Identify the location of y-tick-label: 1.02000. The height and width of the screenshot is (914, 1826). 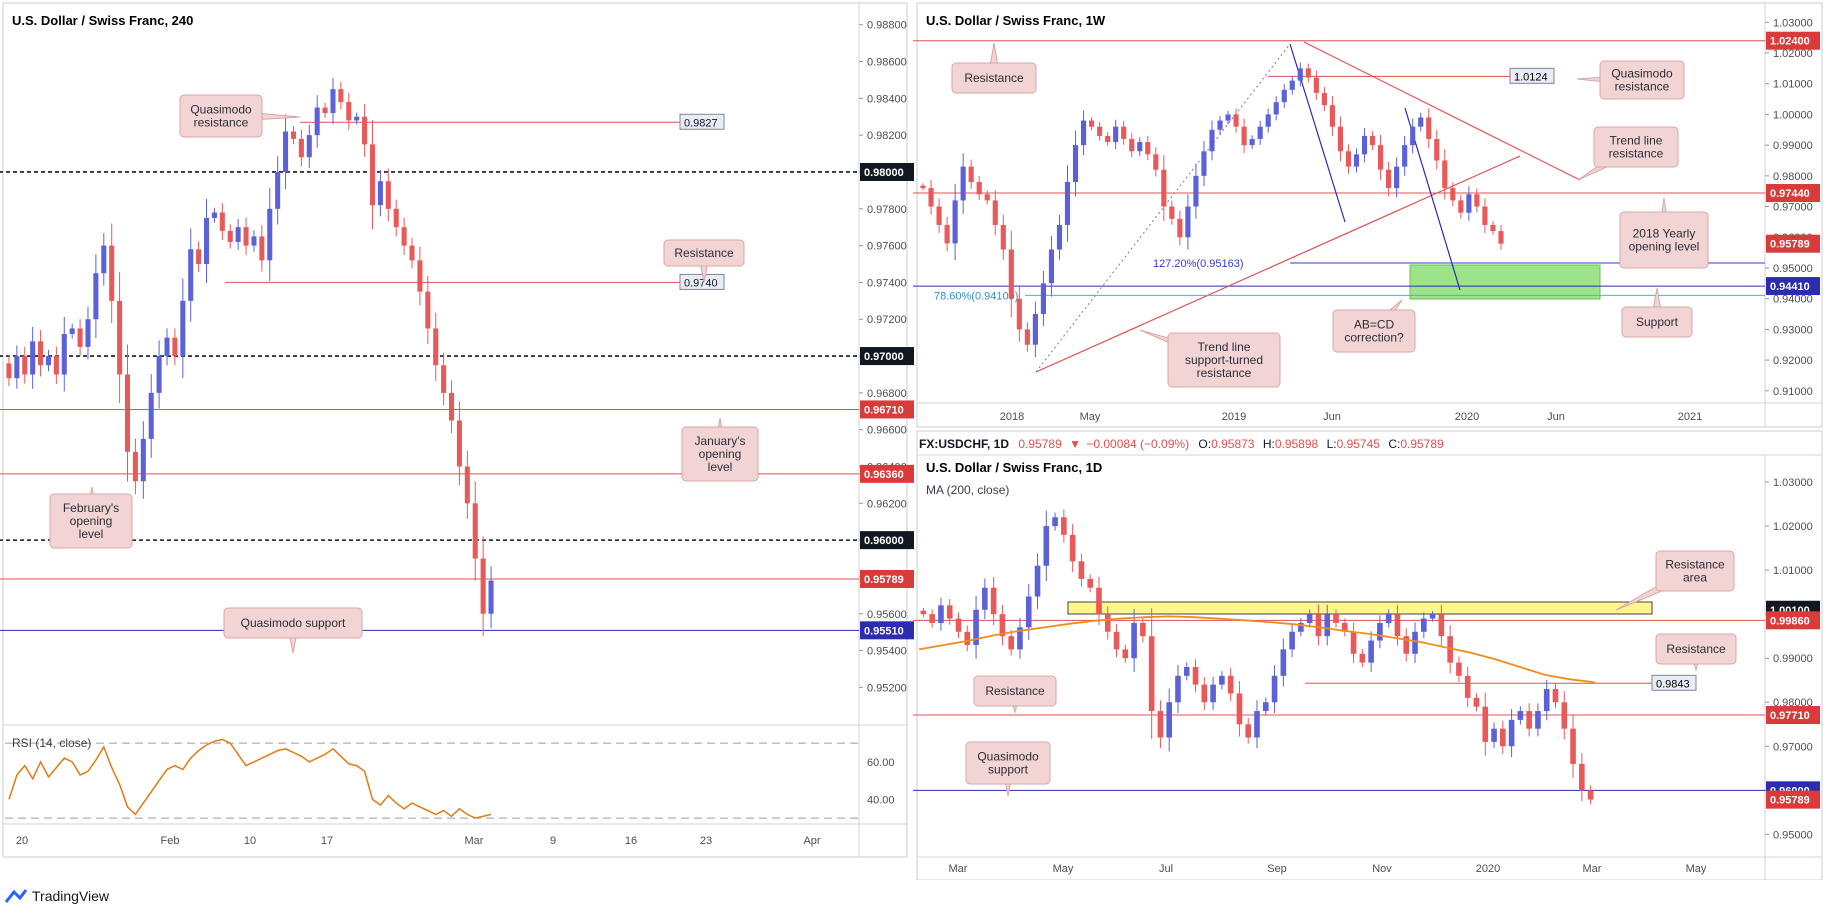
(1793, 527).